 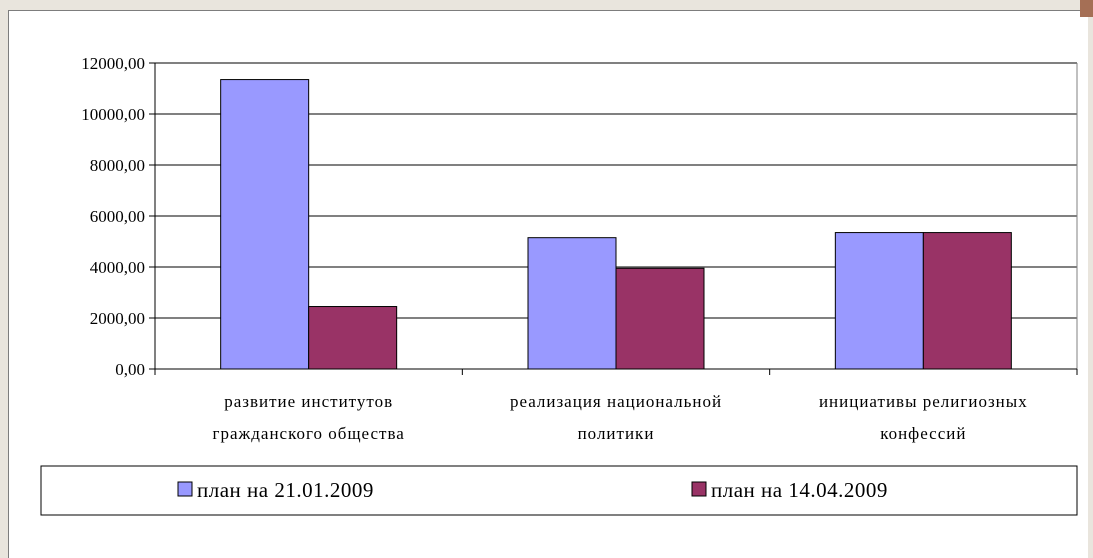 I want to click on legend-label-series-1: план на 21.01.2009, so click(x=285, y=490).